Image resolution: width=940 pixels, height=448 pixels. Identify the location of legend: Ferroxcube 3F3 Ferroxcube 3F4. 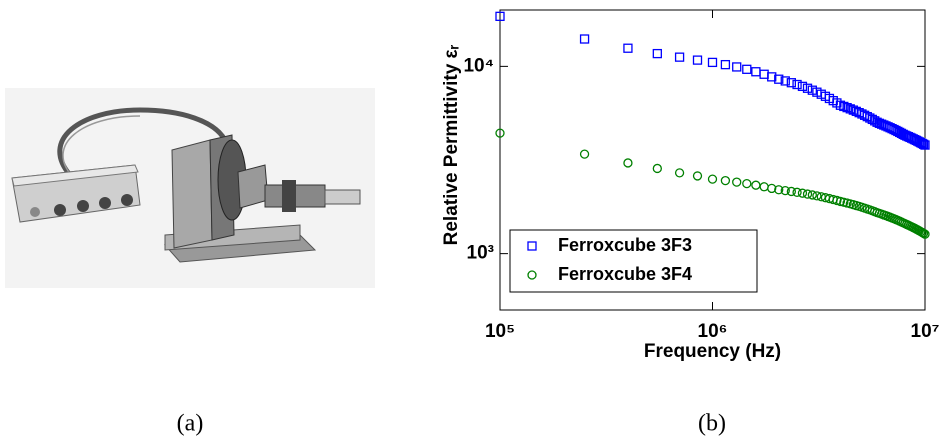
(633, 261).